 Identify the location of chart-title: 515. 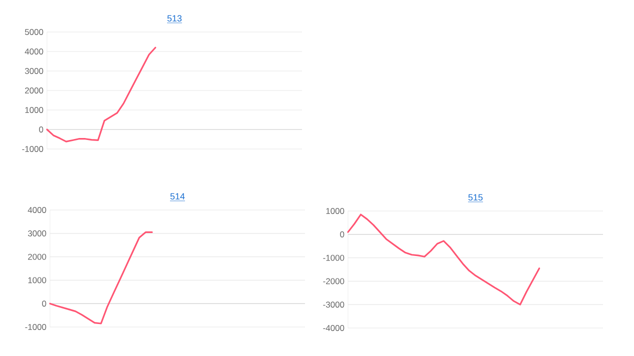
(475, 197).